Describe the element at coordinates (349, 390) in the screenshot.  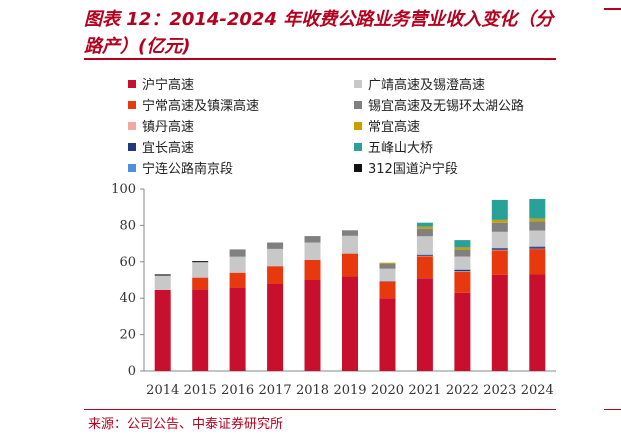
I see `x-tick-label: 2019` at that location.